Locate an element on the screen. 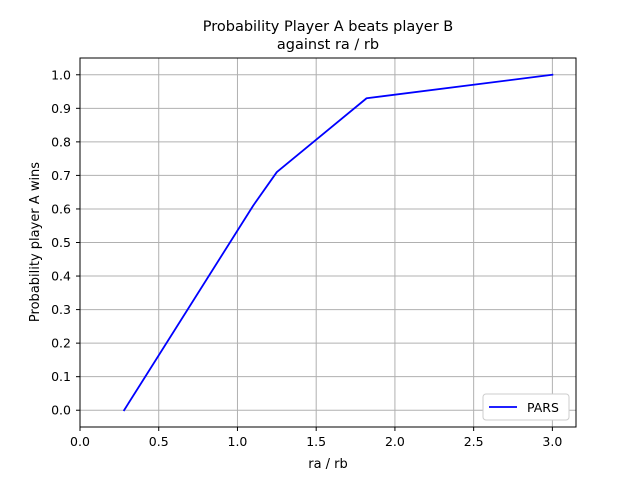 This screenshot has width=640, height=480. y-tick-label: 0.8 is located at coordinates (61, 141).